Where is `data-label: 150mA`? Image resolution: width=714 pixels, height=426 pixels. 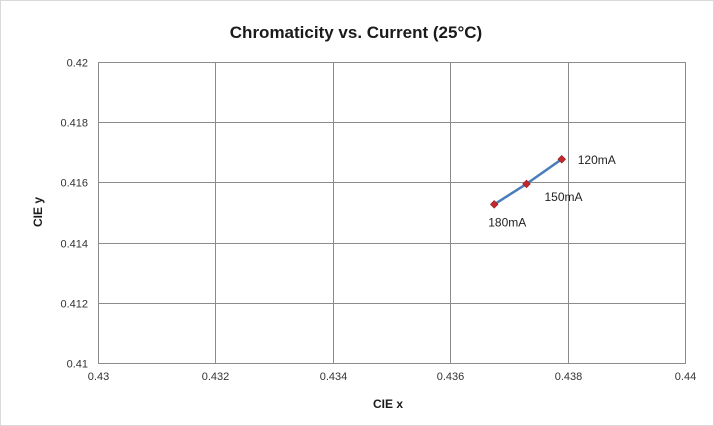
data-label: 150mA is located at coordinates (564, 197).